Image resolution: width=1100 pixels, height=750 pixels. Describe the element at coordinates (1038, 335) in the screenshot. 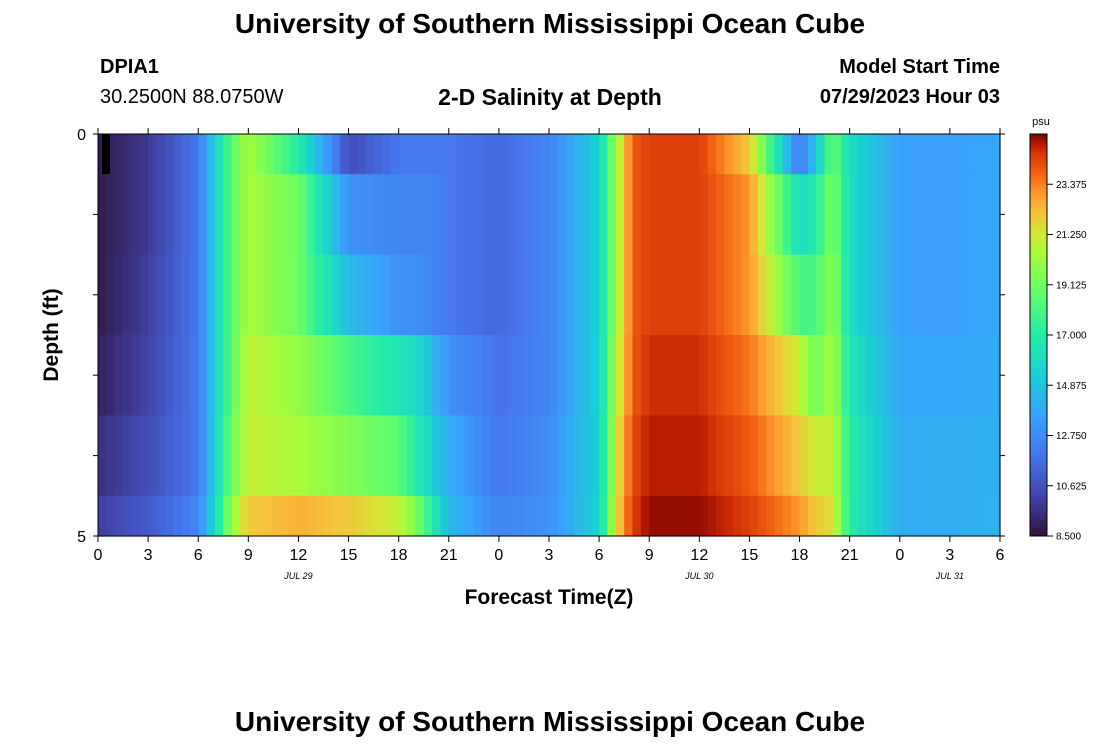

I see `colorbar-gradient` at that location.